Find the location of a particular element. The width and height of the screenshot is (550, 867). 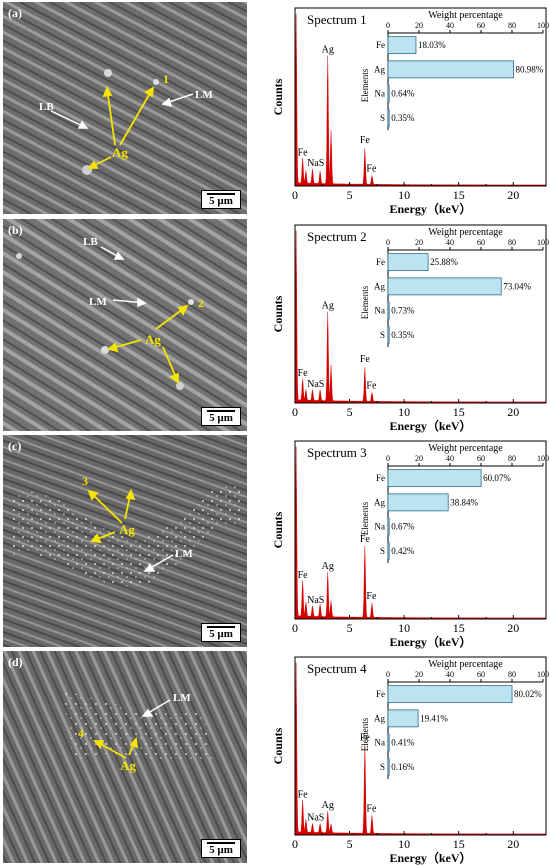

weight-value-label: 0.64% is located at coordinates (403, 94).